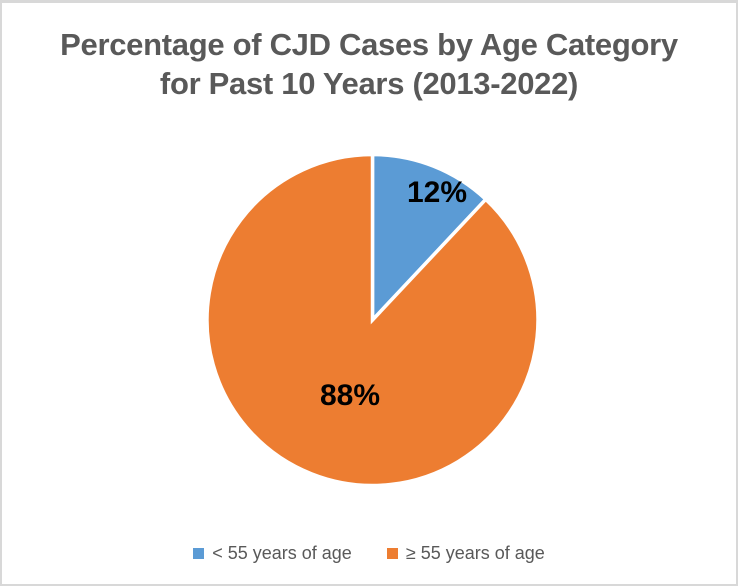 The height and width of the screenshot is (586, 738). I want to click on legend-label-under-55: < 55 years of age, so click(282, 553).